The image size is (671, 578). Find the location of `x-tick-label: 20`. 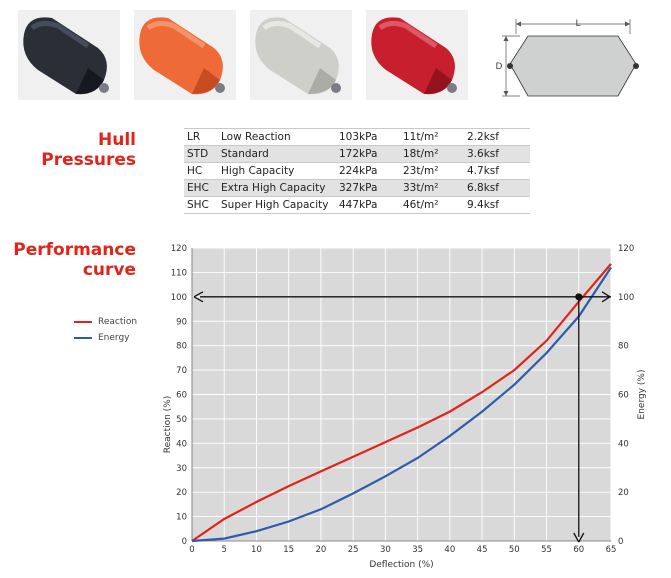

x-tick-label: 20 is located at coordinates (321, 550).